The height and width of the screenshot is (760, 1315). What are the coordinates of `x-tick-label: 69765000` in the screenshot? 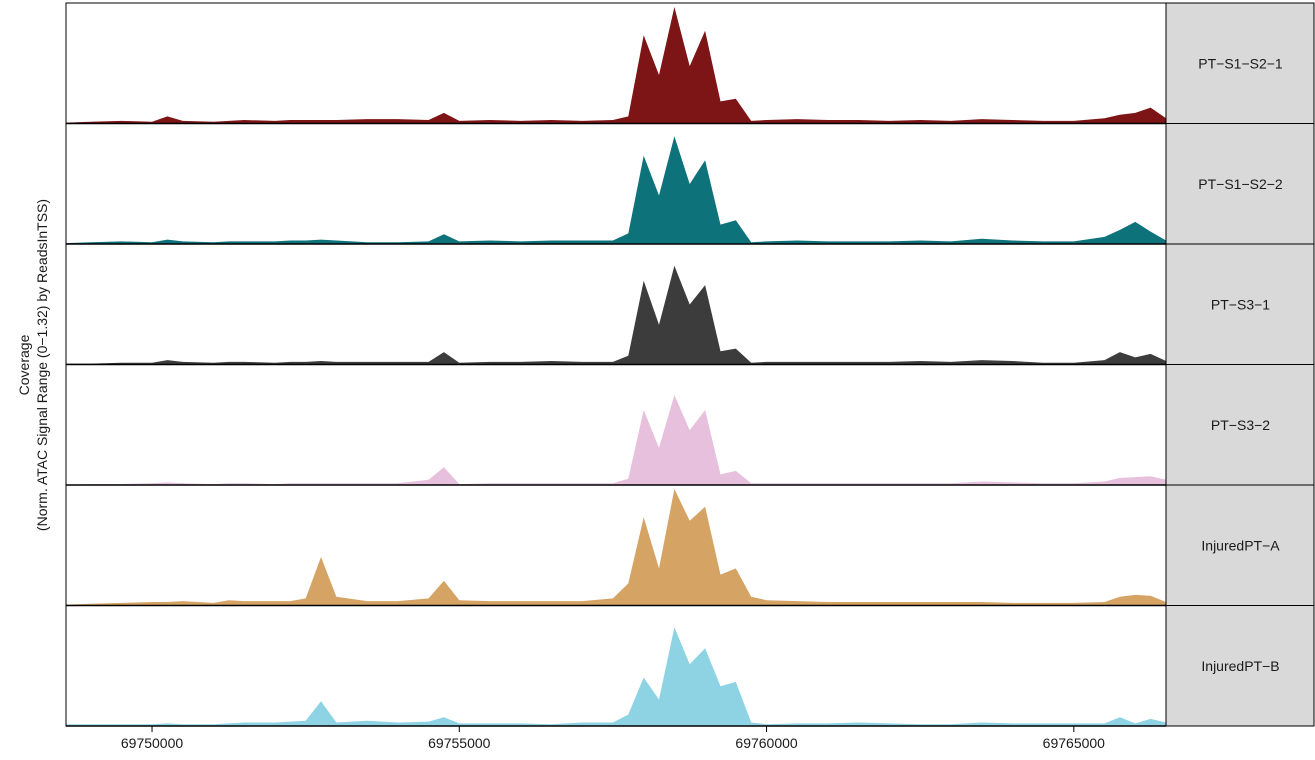 It's located at (1074, 743).